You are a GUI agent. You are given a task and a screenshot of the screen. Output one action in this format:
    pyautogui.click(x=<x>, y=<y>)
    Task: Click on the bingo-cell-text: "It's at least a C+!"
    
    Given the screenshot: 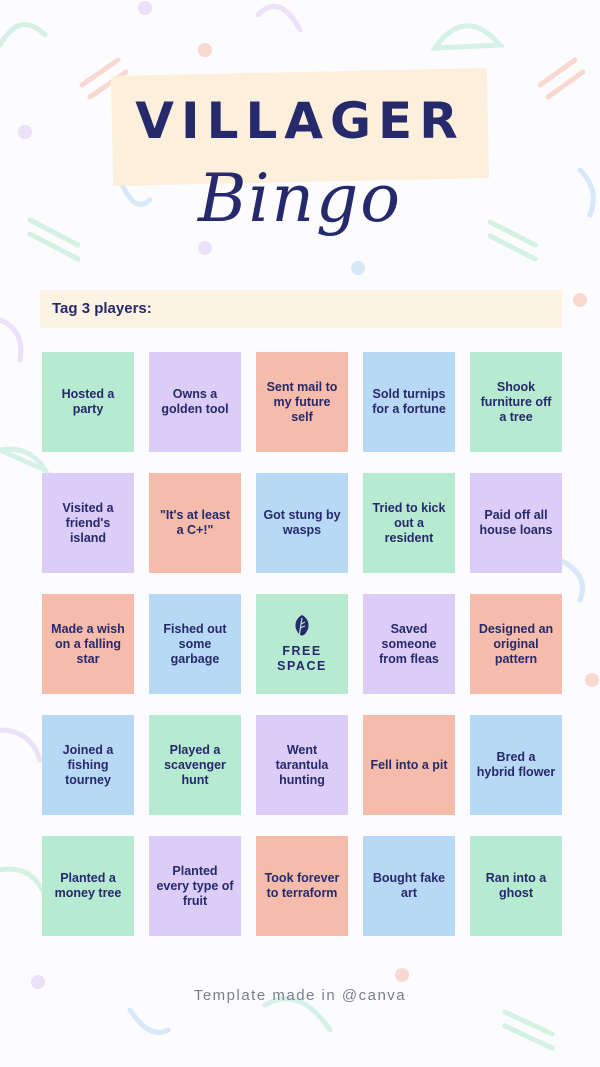 What is the action you would take?
    pyautogui.click(x=195, y=522)
    